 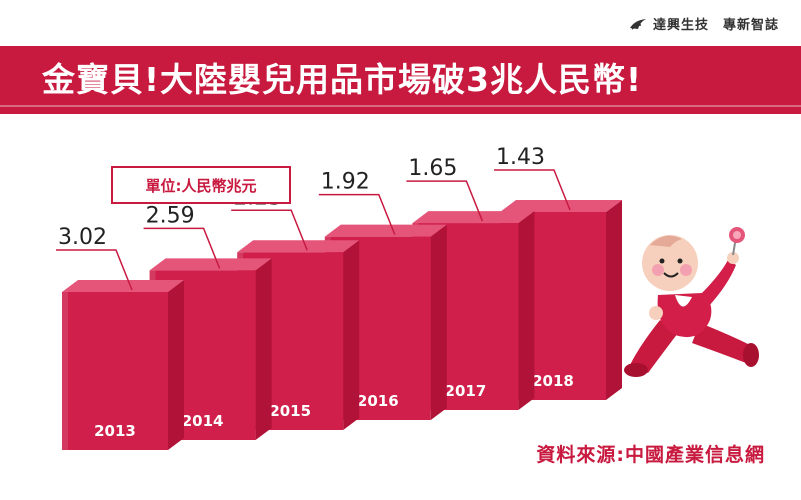 What do you see at coordinates (342, 79) in the screenshot?
I see `page-title: 金寶貝!大陸嬰兒用品市場破3兆人民幣!` at bounding box center [342, 79].